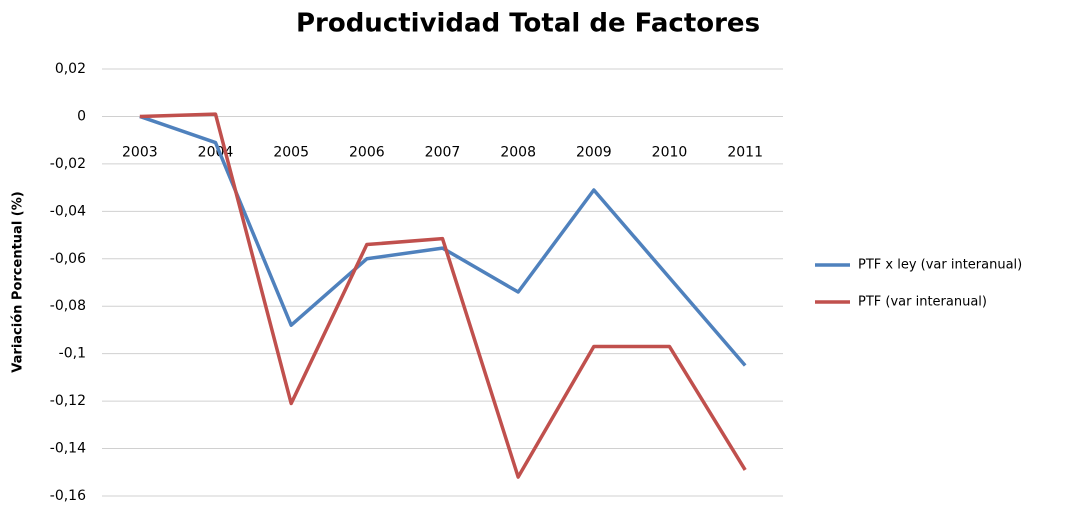  Describe the element at coordinates (68, 401) in the screenshot. I see `y-tick-label: -0,12` at that location.